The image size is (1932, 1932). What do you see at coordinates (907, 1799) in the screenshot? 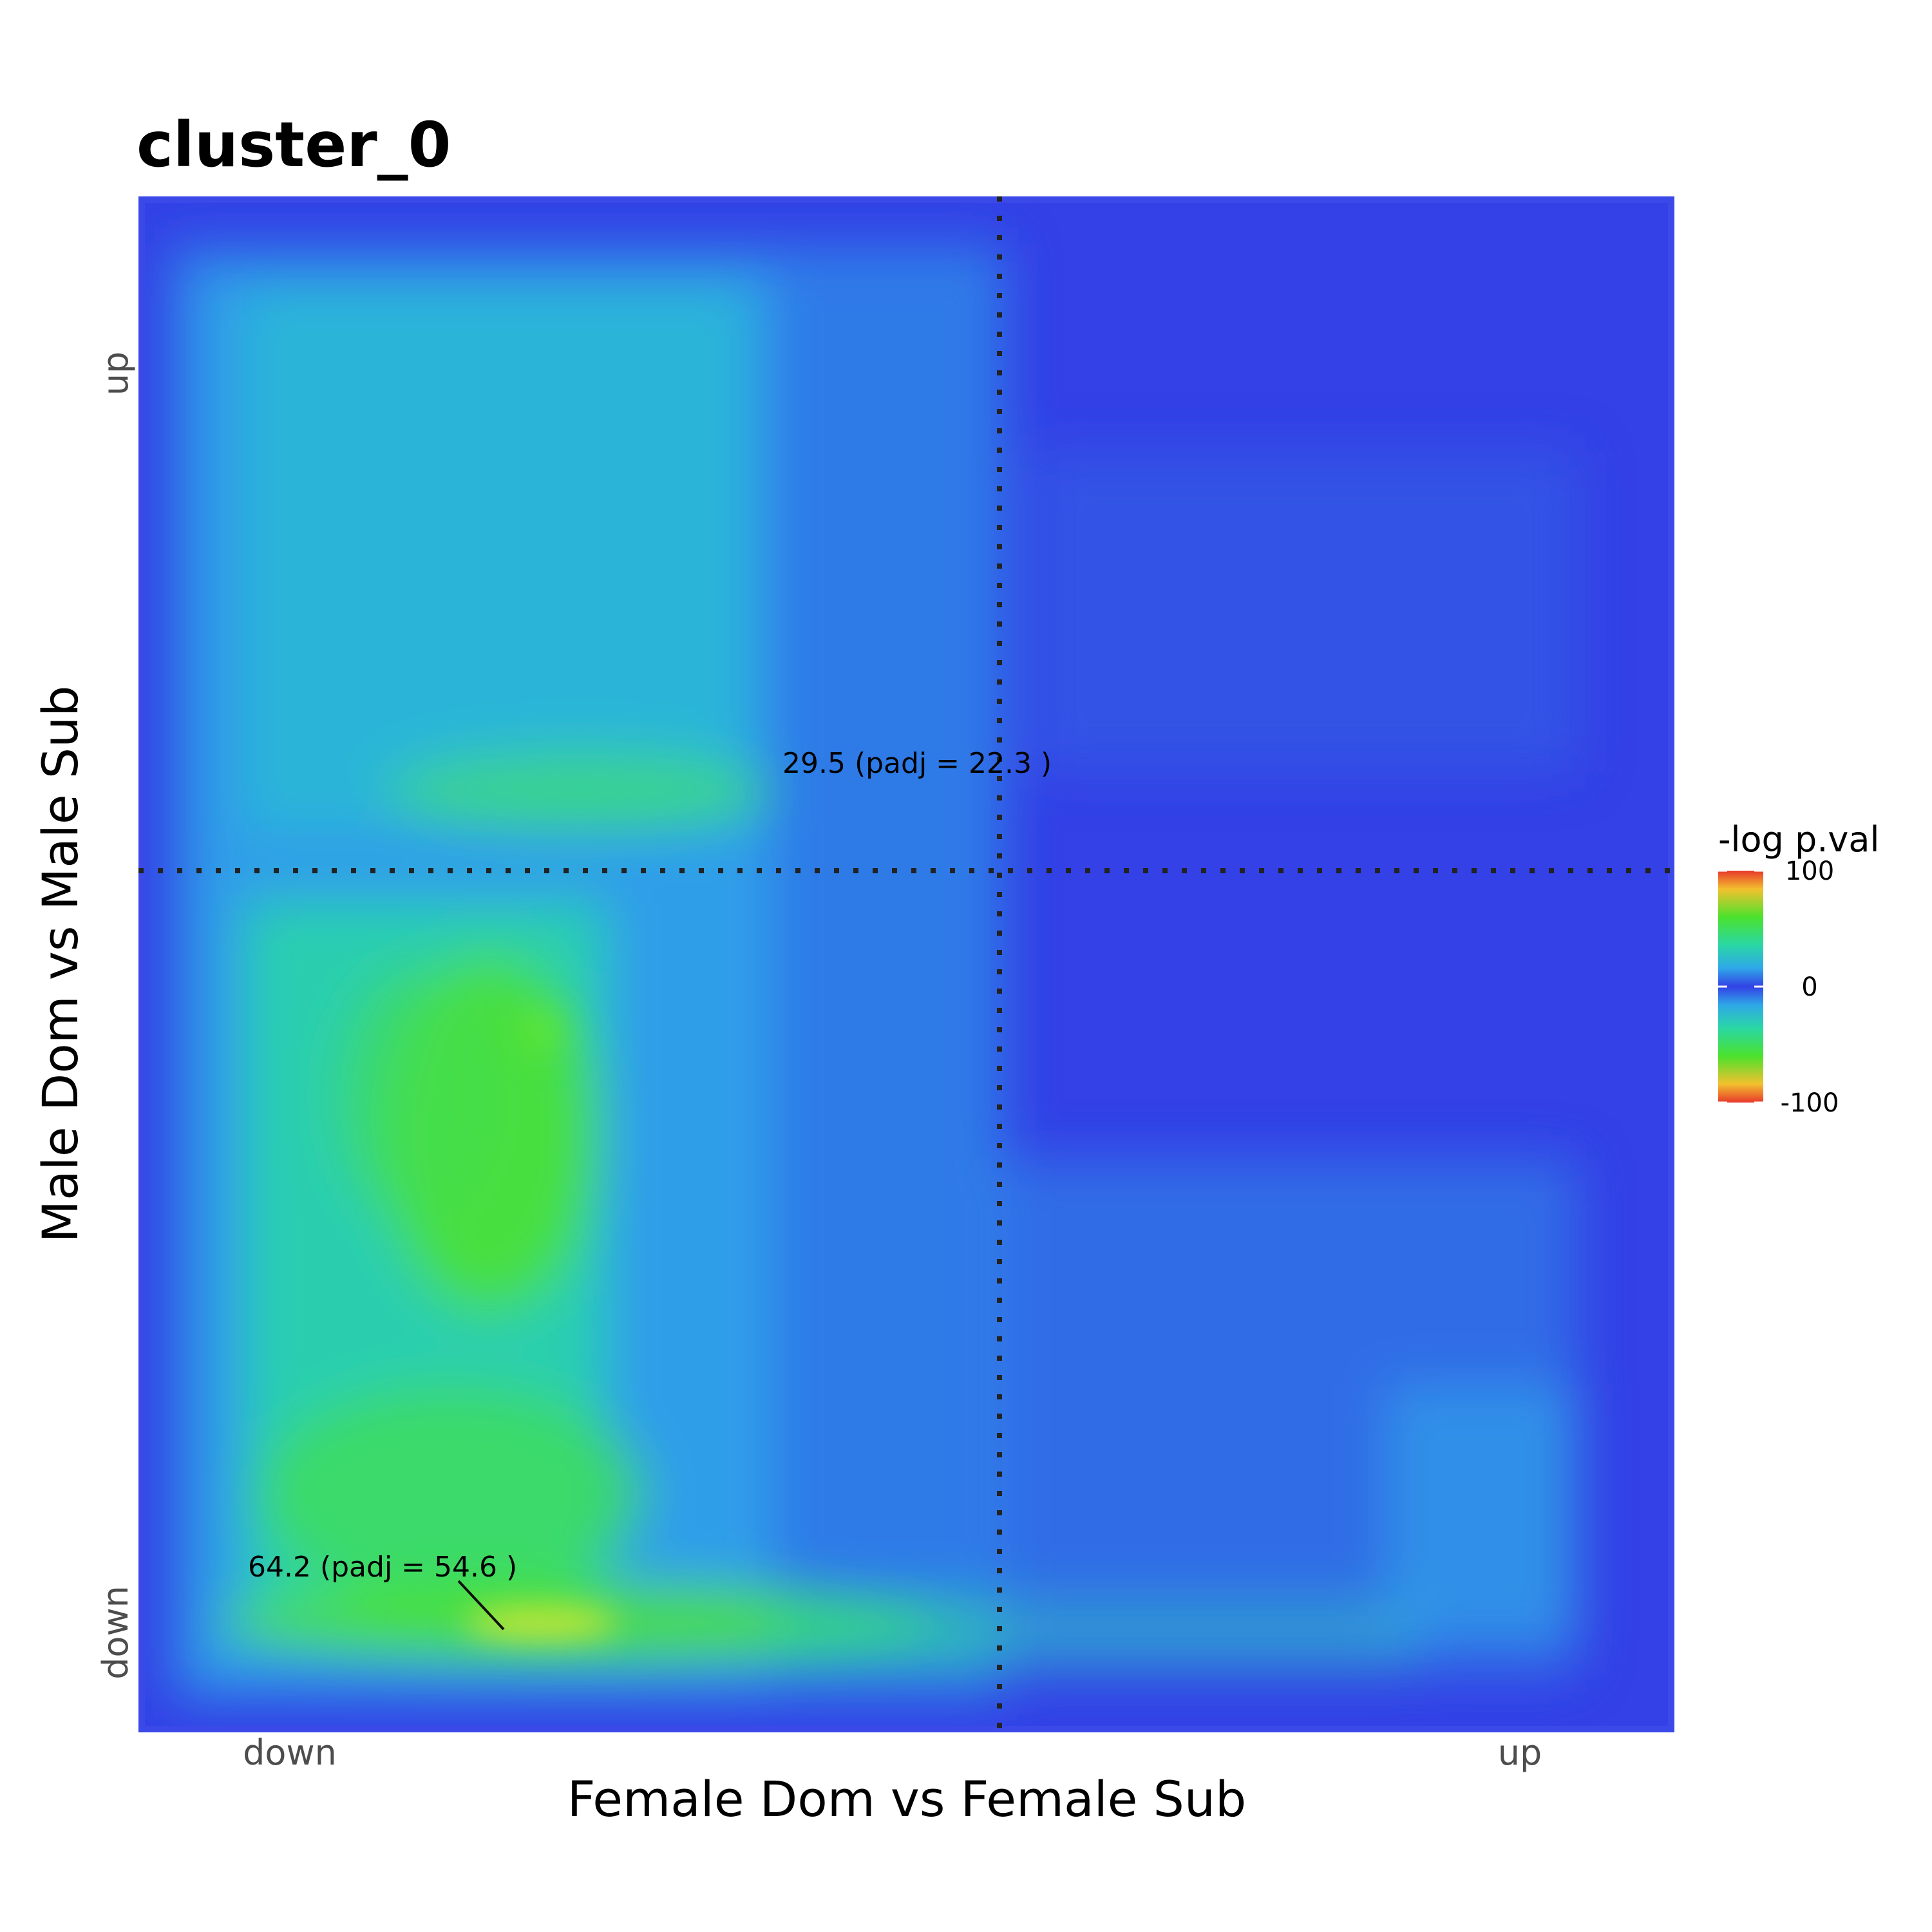
I see `x-axis-title: Female Dom vs Female Sub` at bounding box center [907, 1799].